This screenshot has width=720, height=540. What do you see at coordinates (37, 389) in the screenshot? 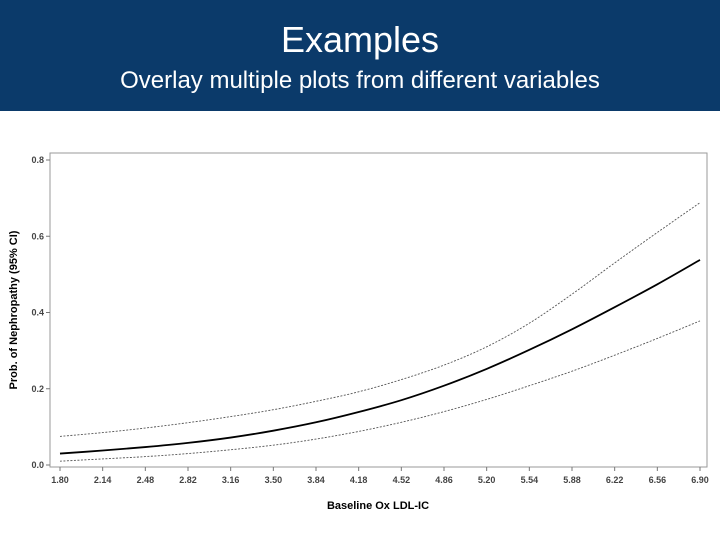
I see `y-tick-label: 0.2` at bounding box center [37, 389].